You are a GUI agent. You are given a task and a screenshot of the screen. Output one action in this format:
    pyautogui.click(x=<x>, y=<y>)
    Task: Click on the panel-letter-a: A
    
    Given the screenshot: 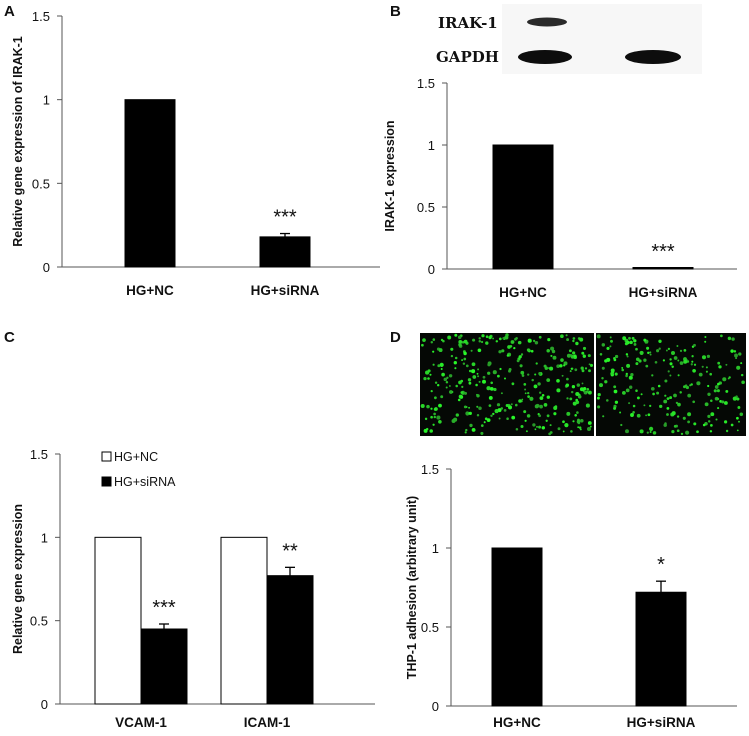 What is the action you would take?
    pyautogui.click(x=9, y=11)
    